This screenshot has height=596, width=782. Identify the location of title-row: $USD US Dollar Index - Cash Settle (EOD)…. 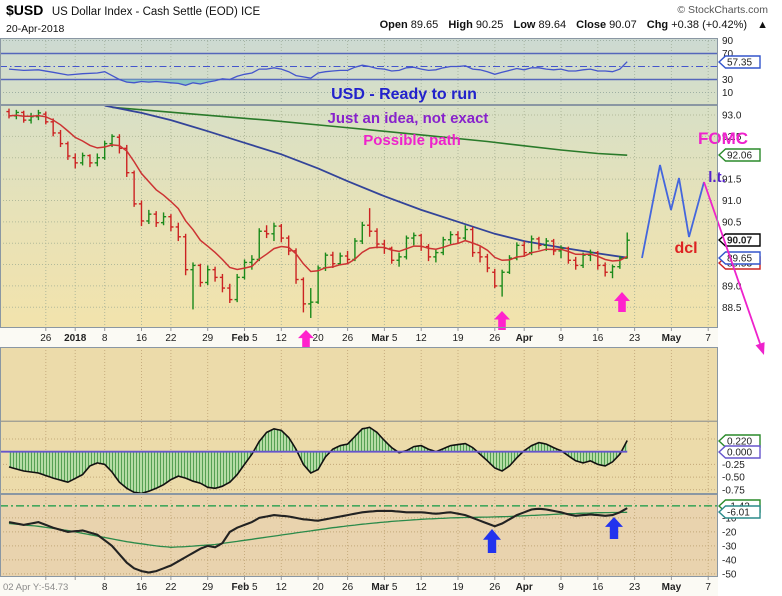
(391, 10).